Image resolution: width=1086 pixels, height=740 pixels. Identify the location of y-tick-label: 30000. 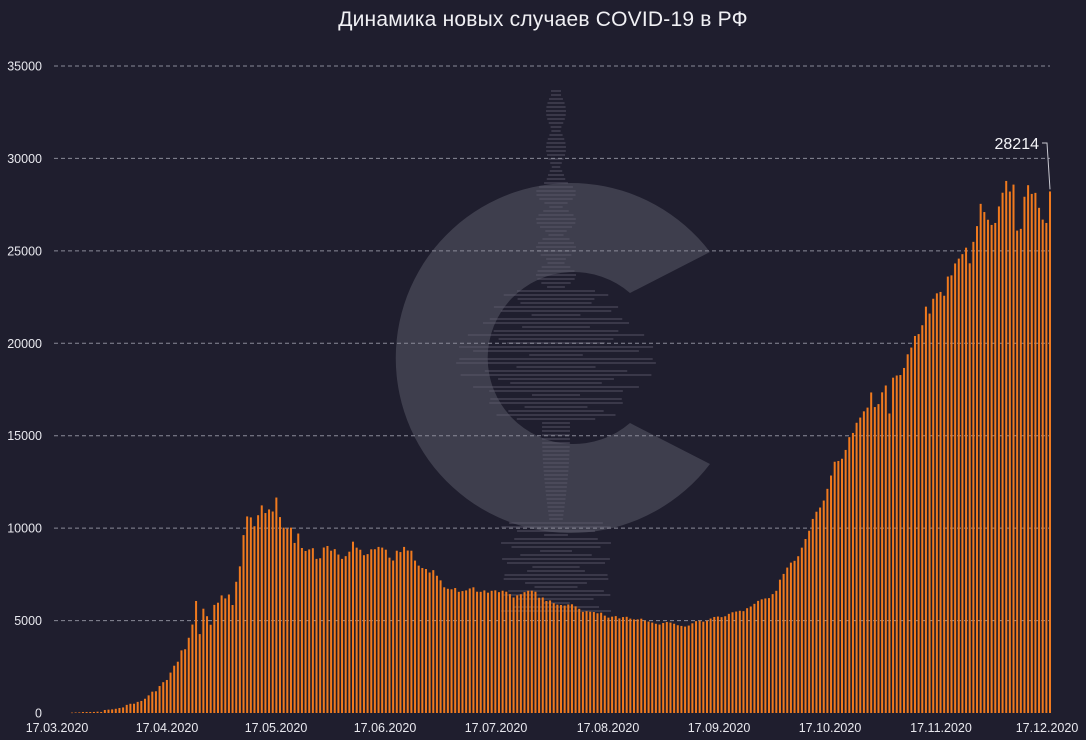
(24, 159).